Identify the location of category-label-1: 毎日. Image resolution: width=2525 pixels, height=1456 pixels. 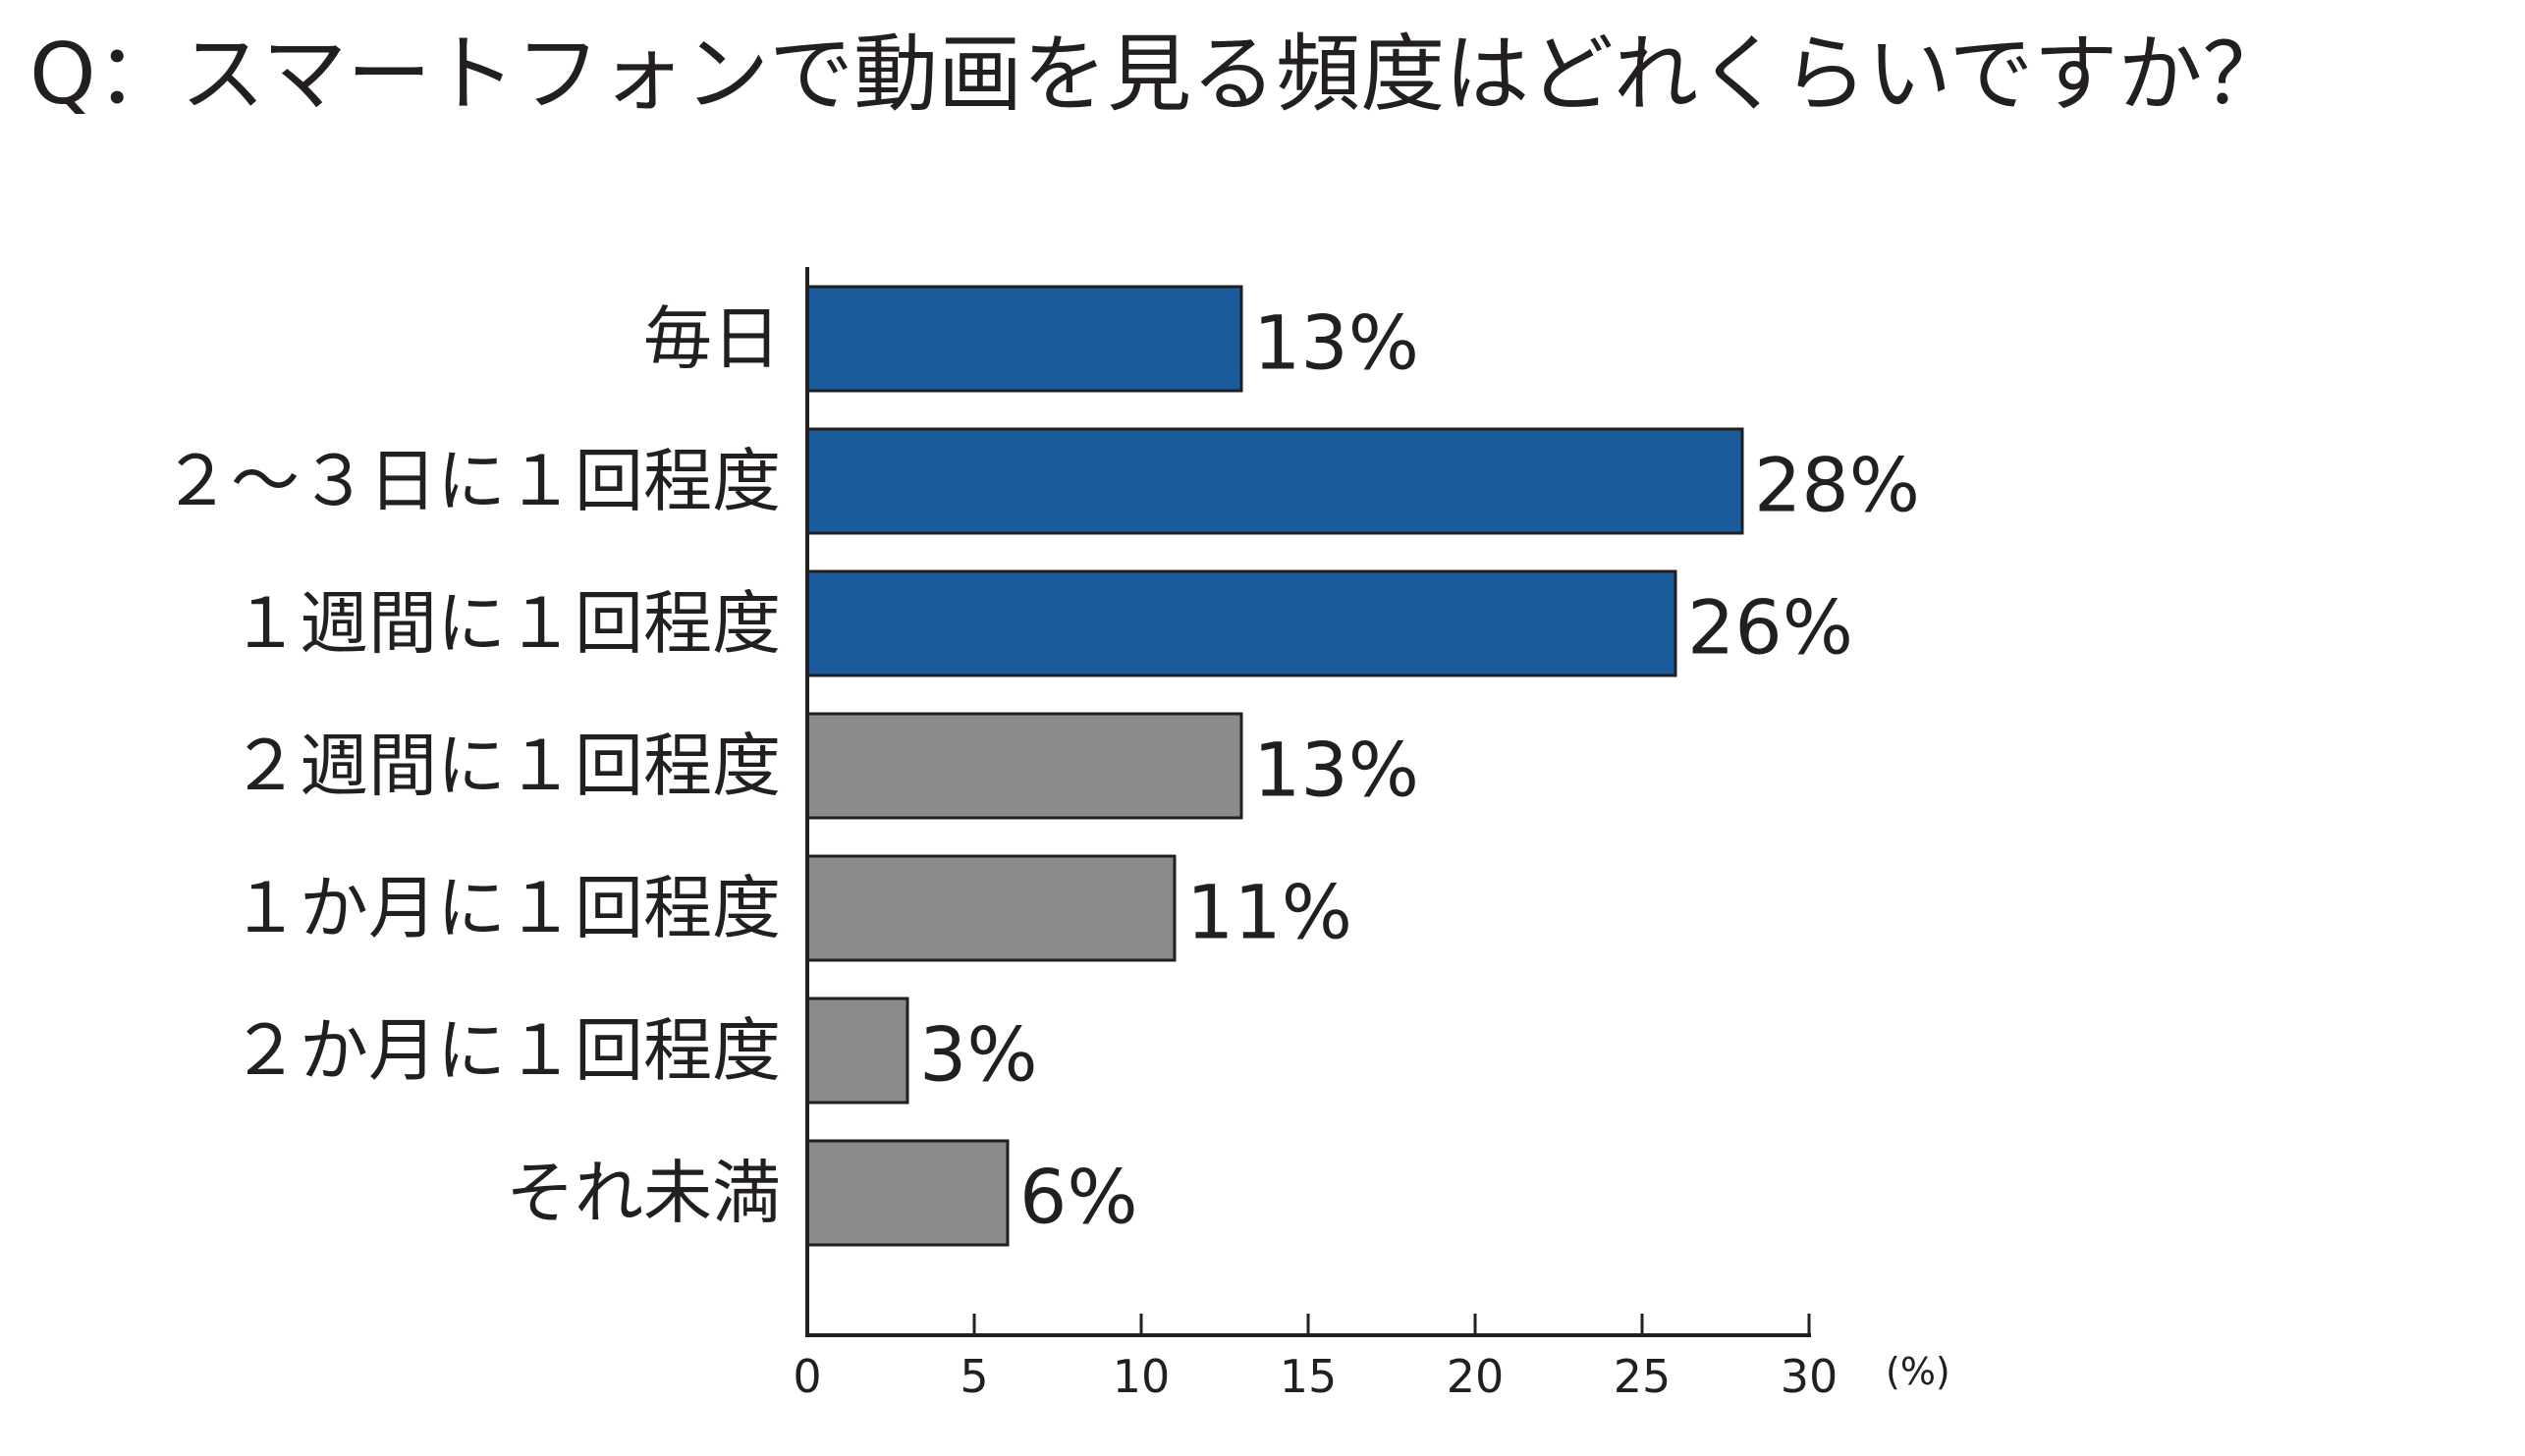
(712, 338).